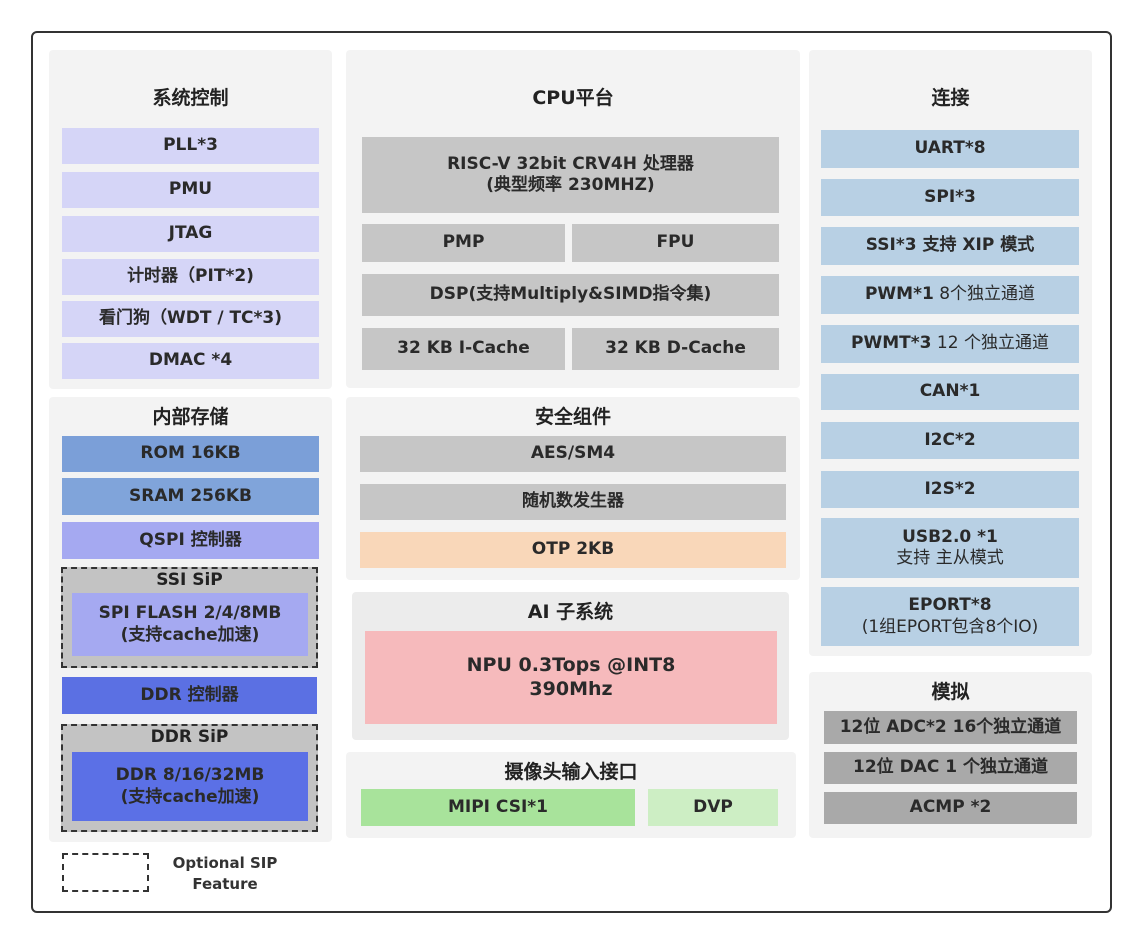 The height and width of the screenshot is (943, 1142). What do you see at coordinates (190, 540) in the screenshot?
I see `qspi-controller-block: QSPI 控制器` at bounding box center [190, 540].